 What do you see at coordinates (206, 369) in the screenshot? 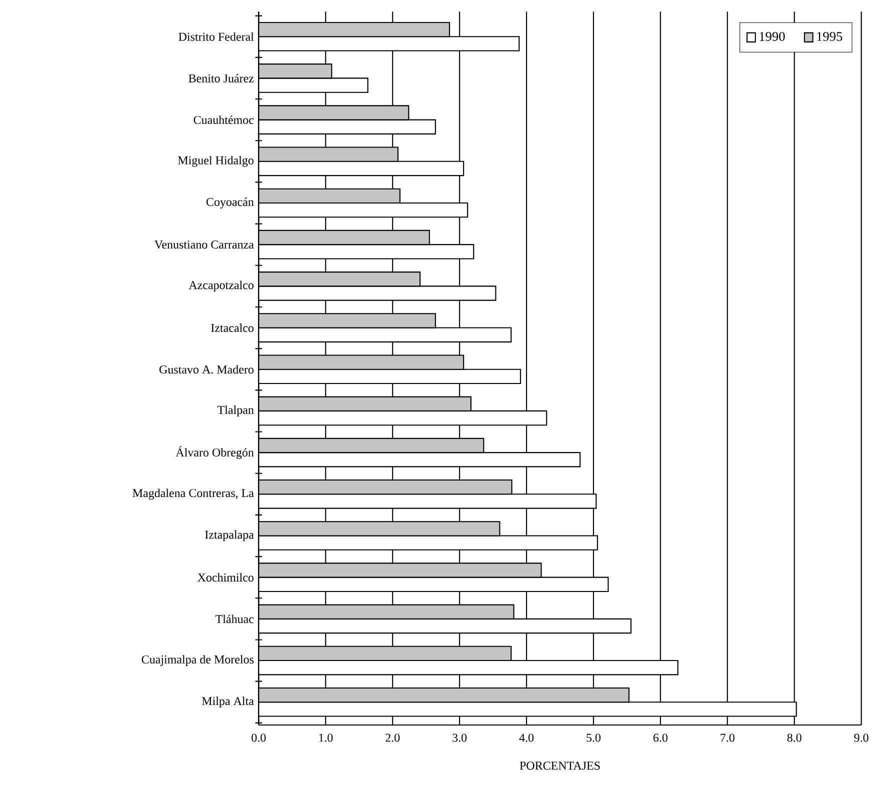
I see `y-tick-label: Gustavo A. Madero` at bounding box center [206, 369].